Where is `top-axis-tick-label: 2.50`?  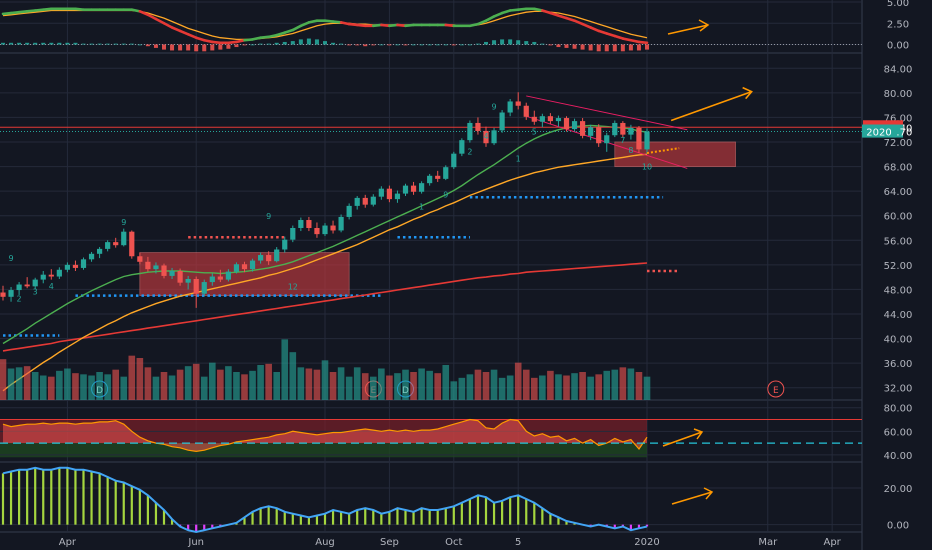
top-axis-tick-label: 2.50 is located at coordinates (898, 24).